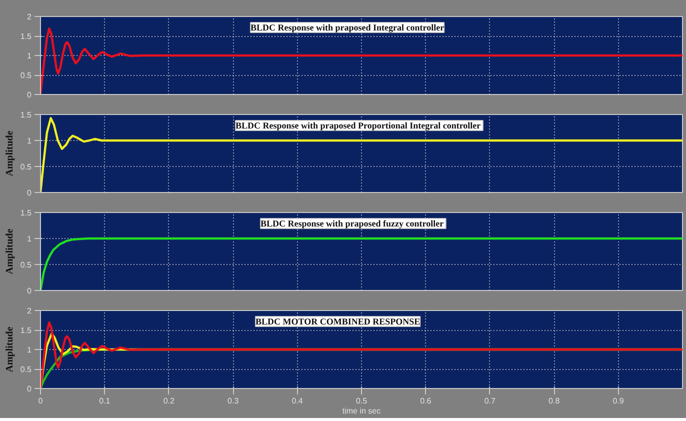 This screenshot has height=421, width=686. I want to click on line-series, so click(361, 263).